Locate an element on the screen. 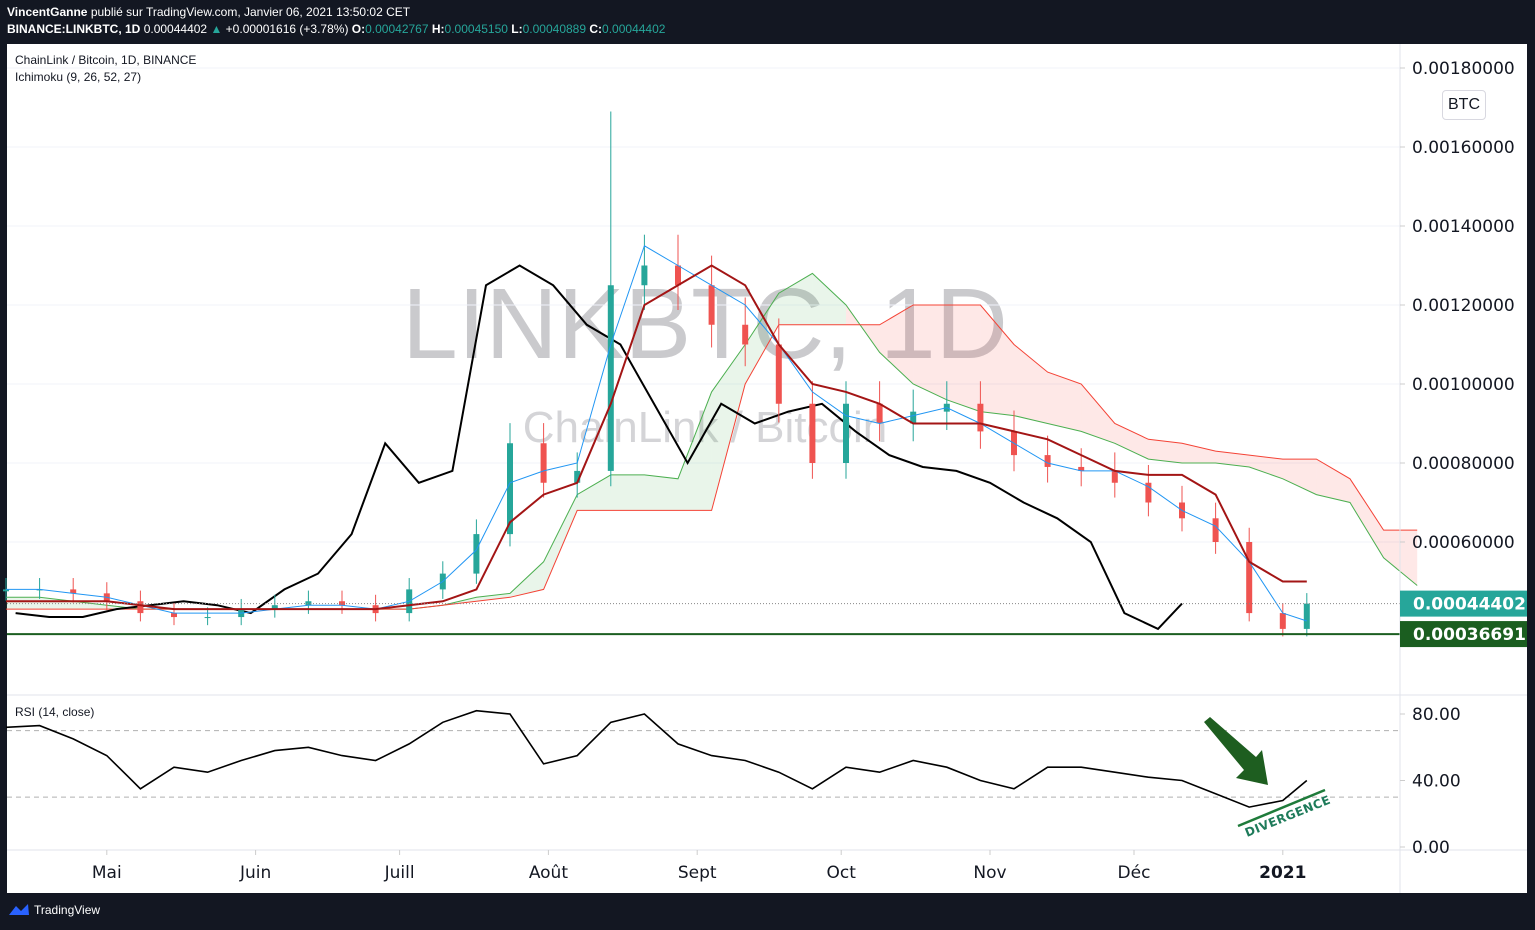  time-tick-label: 2021 is located at coordinates (1282, 873).